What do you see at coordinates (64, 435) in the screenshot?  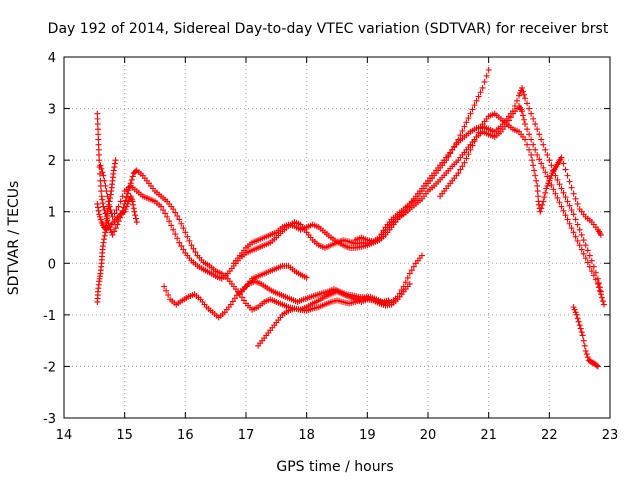 I see `x-tick-label: 14` at bounding box center [64, 435].